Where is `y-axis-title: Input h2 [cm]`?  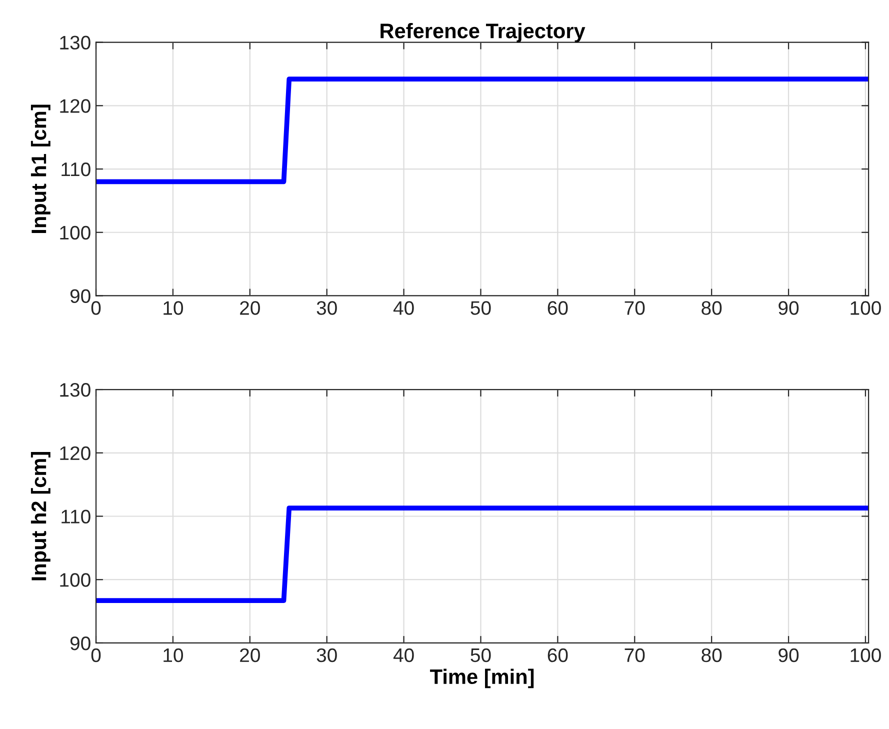
y-axis-title: Input h2 [cm] is located at coordinates (40, 516).